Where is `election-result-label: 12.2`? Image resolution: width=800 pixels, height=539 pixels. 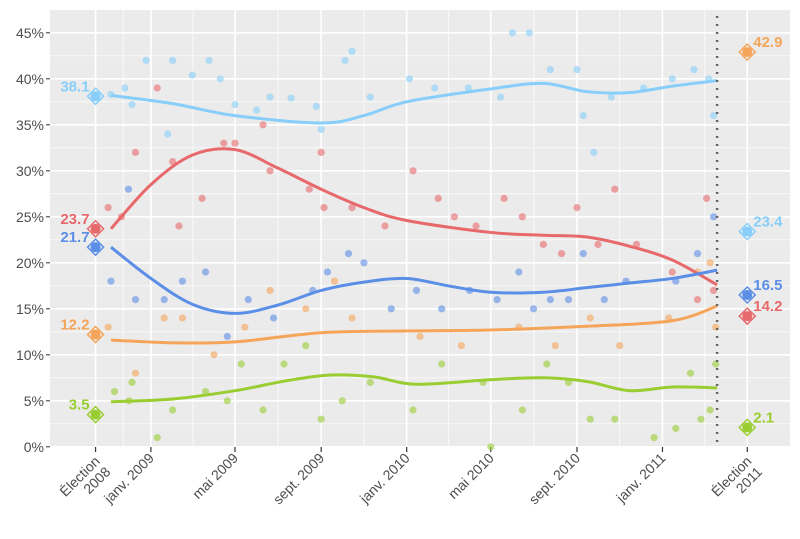 election-result-label: 12.2 is located at coordinates (74, 325).